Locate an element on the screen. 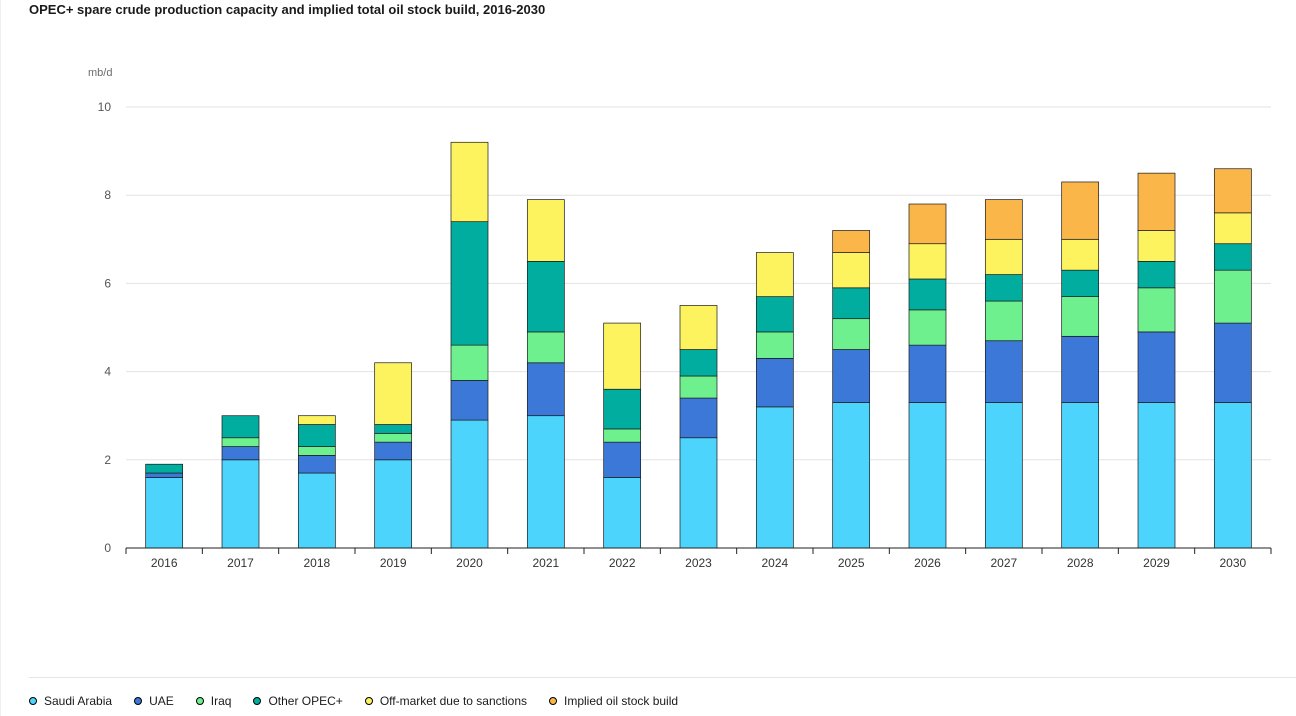 The height and width of the screenshot is (716, 1296). bar-stack-2027 is located at coordinates (1003, 374).